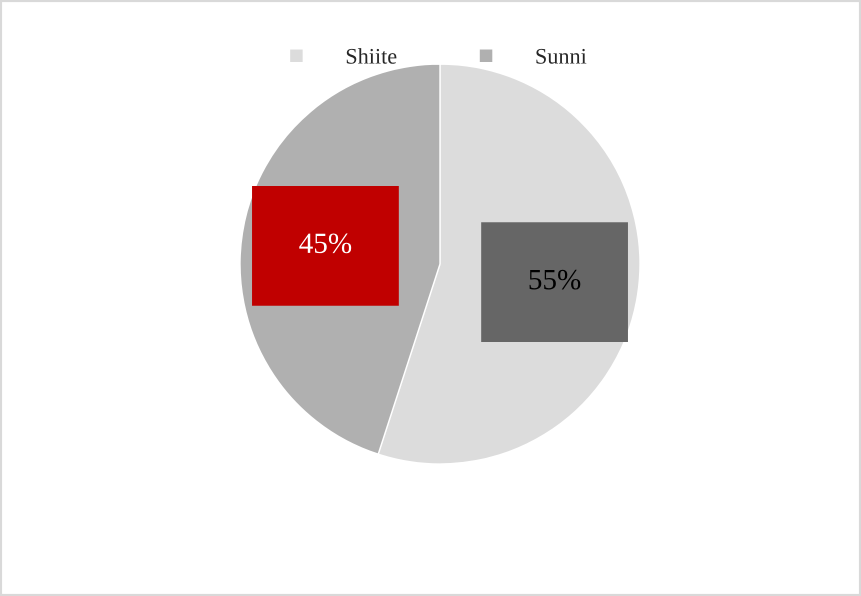 The height and width of the screenshot is (596, 861). What do you see at coordinates (561, 56) in the screenshot?
I see `legend-label: Sunni` at bounding box center [561, 56].